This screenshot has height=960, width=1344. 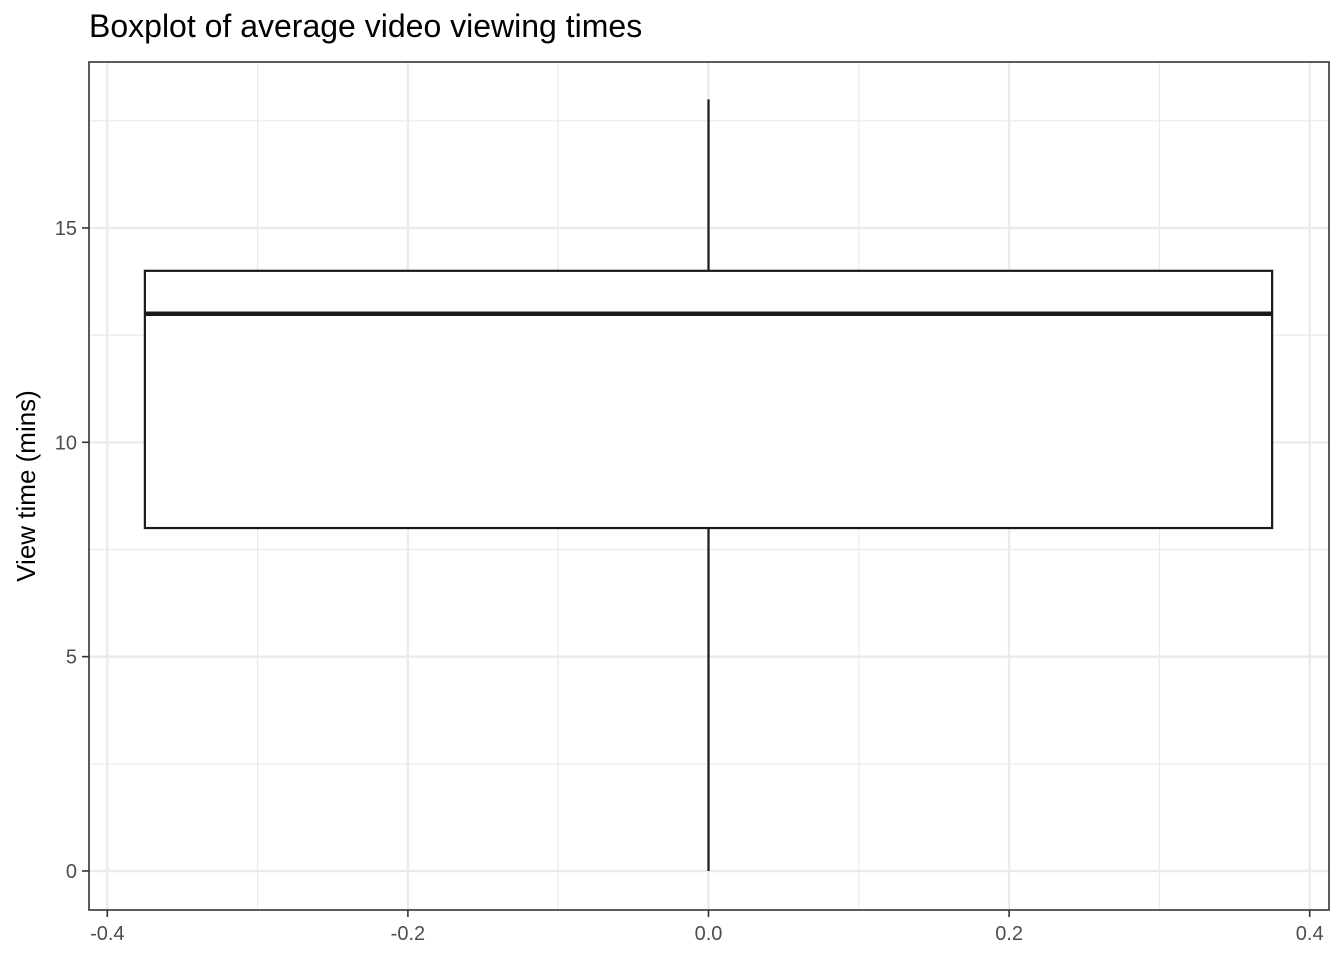 I want to click on x-tick-label: -0.4, so click(x=107, y=934).